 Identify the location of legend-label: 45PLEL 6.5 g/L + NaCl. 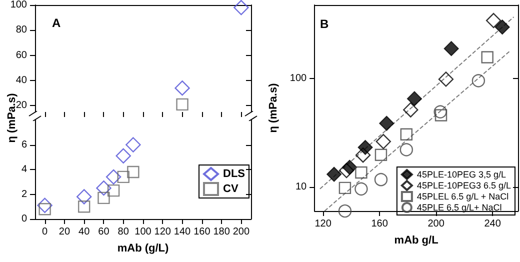
(462, 197).